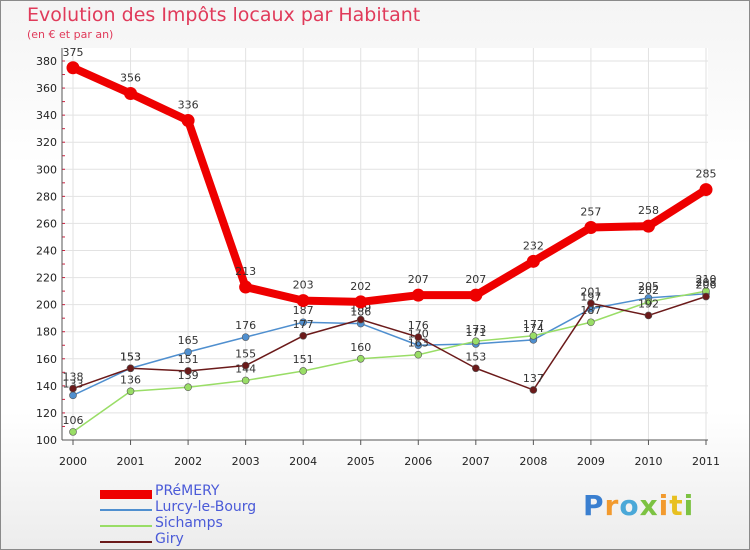  Describe the element at coordinates (73, 461) in the screenshot. I see `x-tick-label: 2000` at that location.